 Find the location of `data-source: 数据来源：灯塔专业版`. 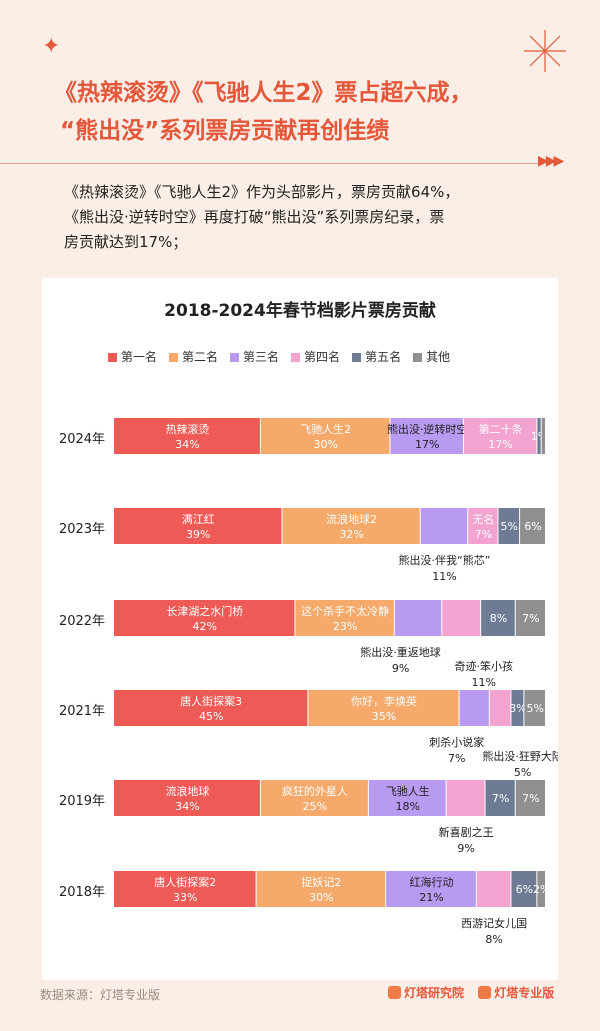

data-source: 数据来源：灯塔专业版 is located at coordinates (100, 995).